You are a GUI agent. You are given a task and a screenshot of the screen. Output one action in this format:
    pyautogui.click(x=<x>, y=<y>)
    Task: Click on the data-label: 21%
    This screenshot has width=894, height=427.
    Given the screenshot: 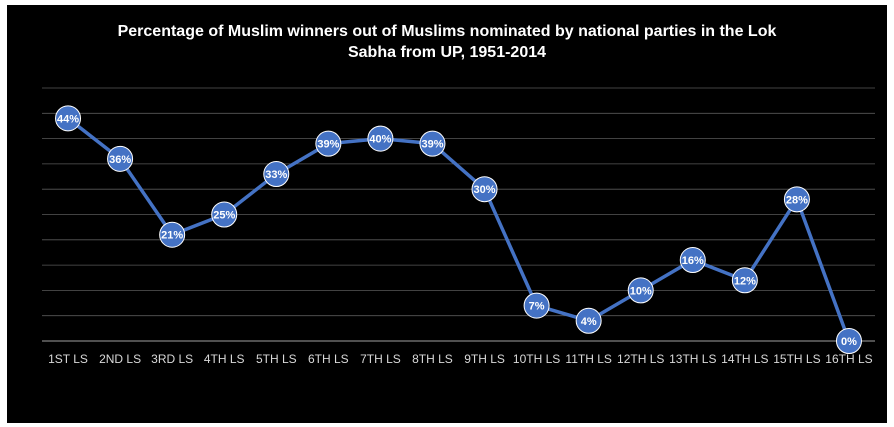 What is the action you would take?
    pyautogui.click(x=172, y=236)
    